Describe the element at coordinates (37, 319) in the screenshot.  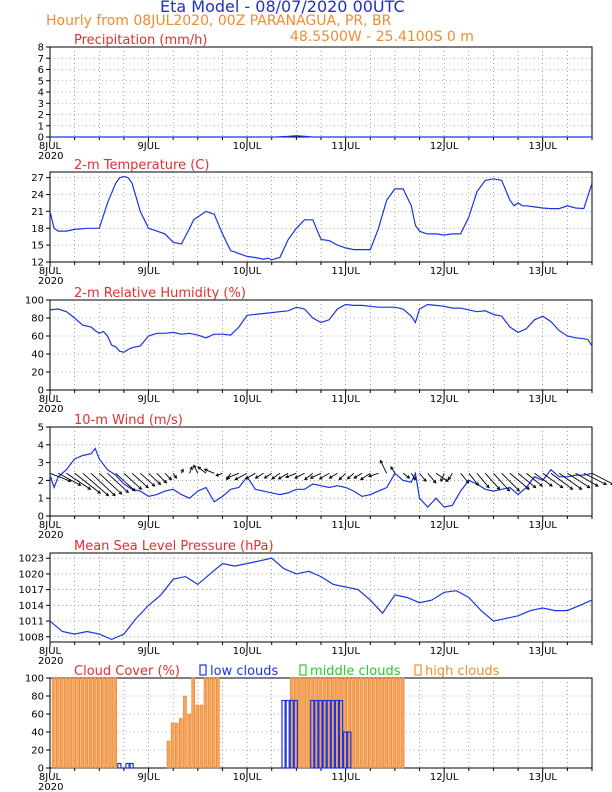
I see `y-tick-label: 80` at that location.